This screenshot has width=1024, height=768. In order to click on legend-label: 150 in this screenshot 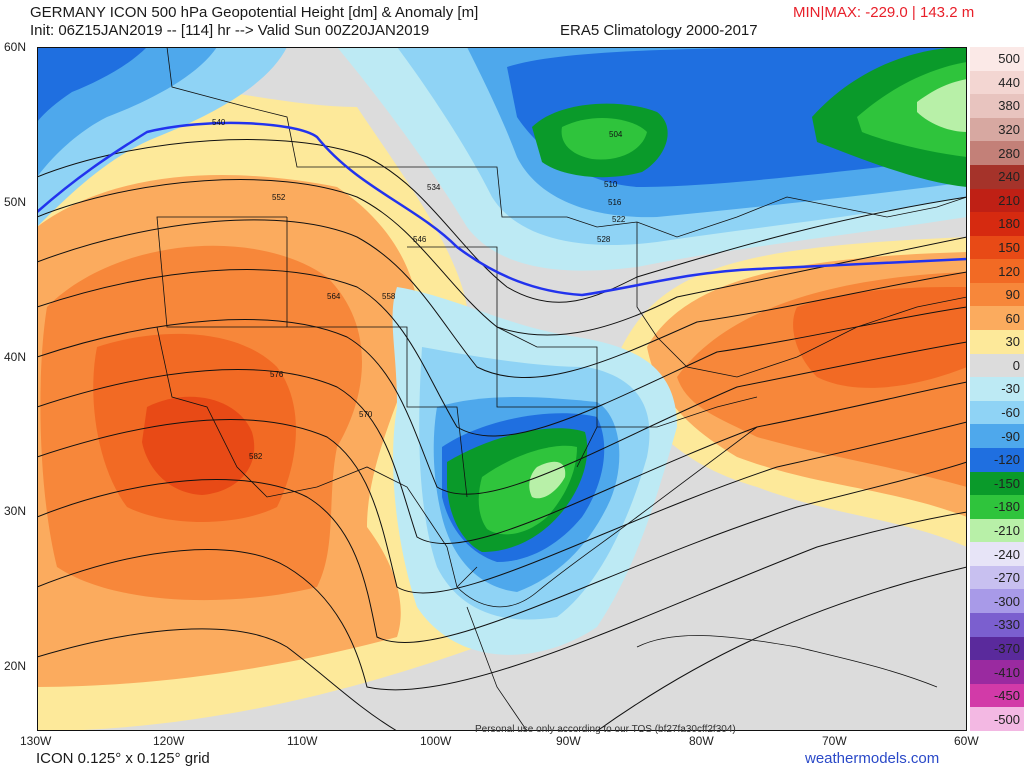, I will do `click(1009, 247)`.